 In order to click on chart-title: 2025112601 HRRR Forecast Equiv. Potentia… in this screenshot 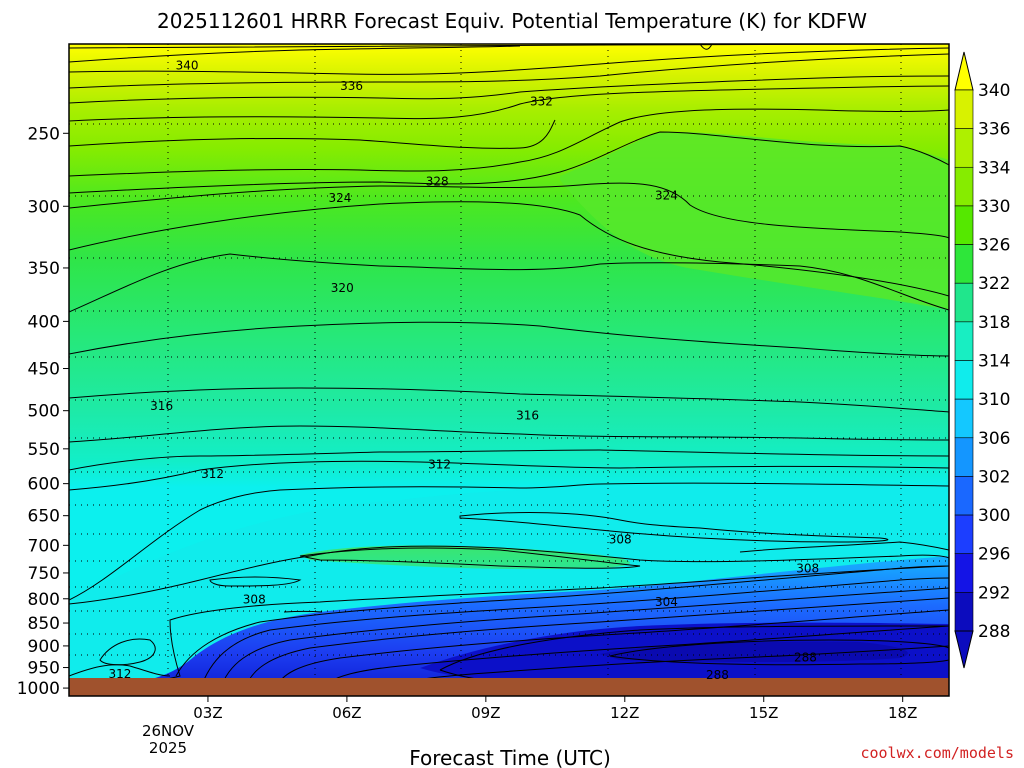, I will do `click(512, 21)`.